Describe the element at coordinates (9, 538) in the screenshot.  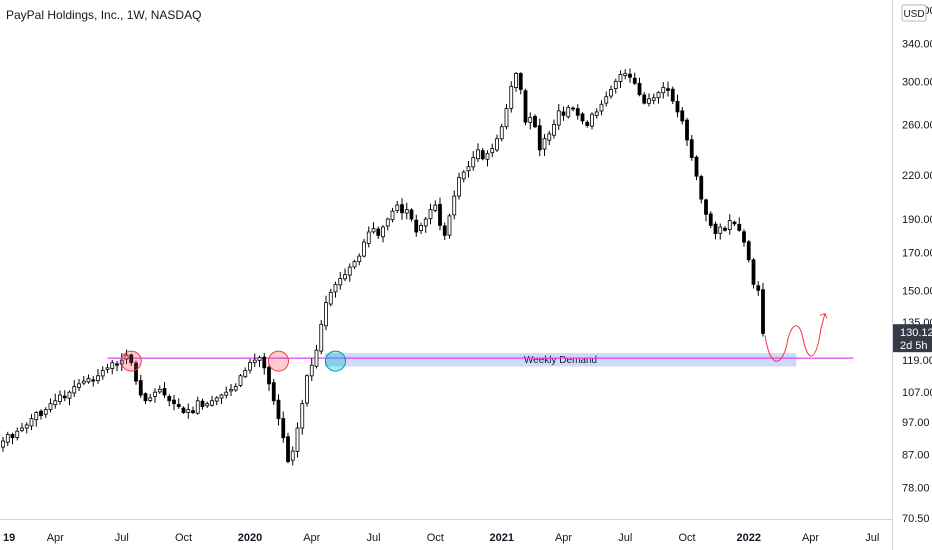
I see `time-tick-label: 19` at that location.